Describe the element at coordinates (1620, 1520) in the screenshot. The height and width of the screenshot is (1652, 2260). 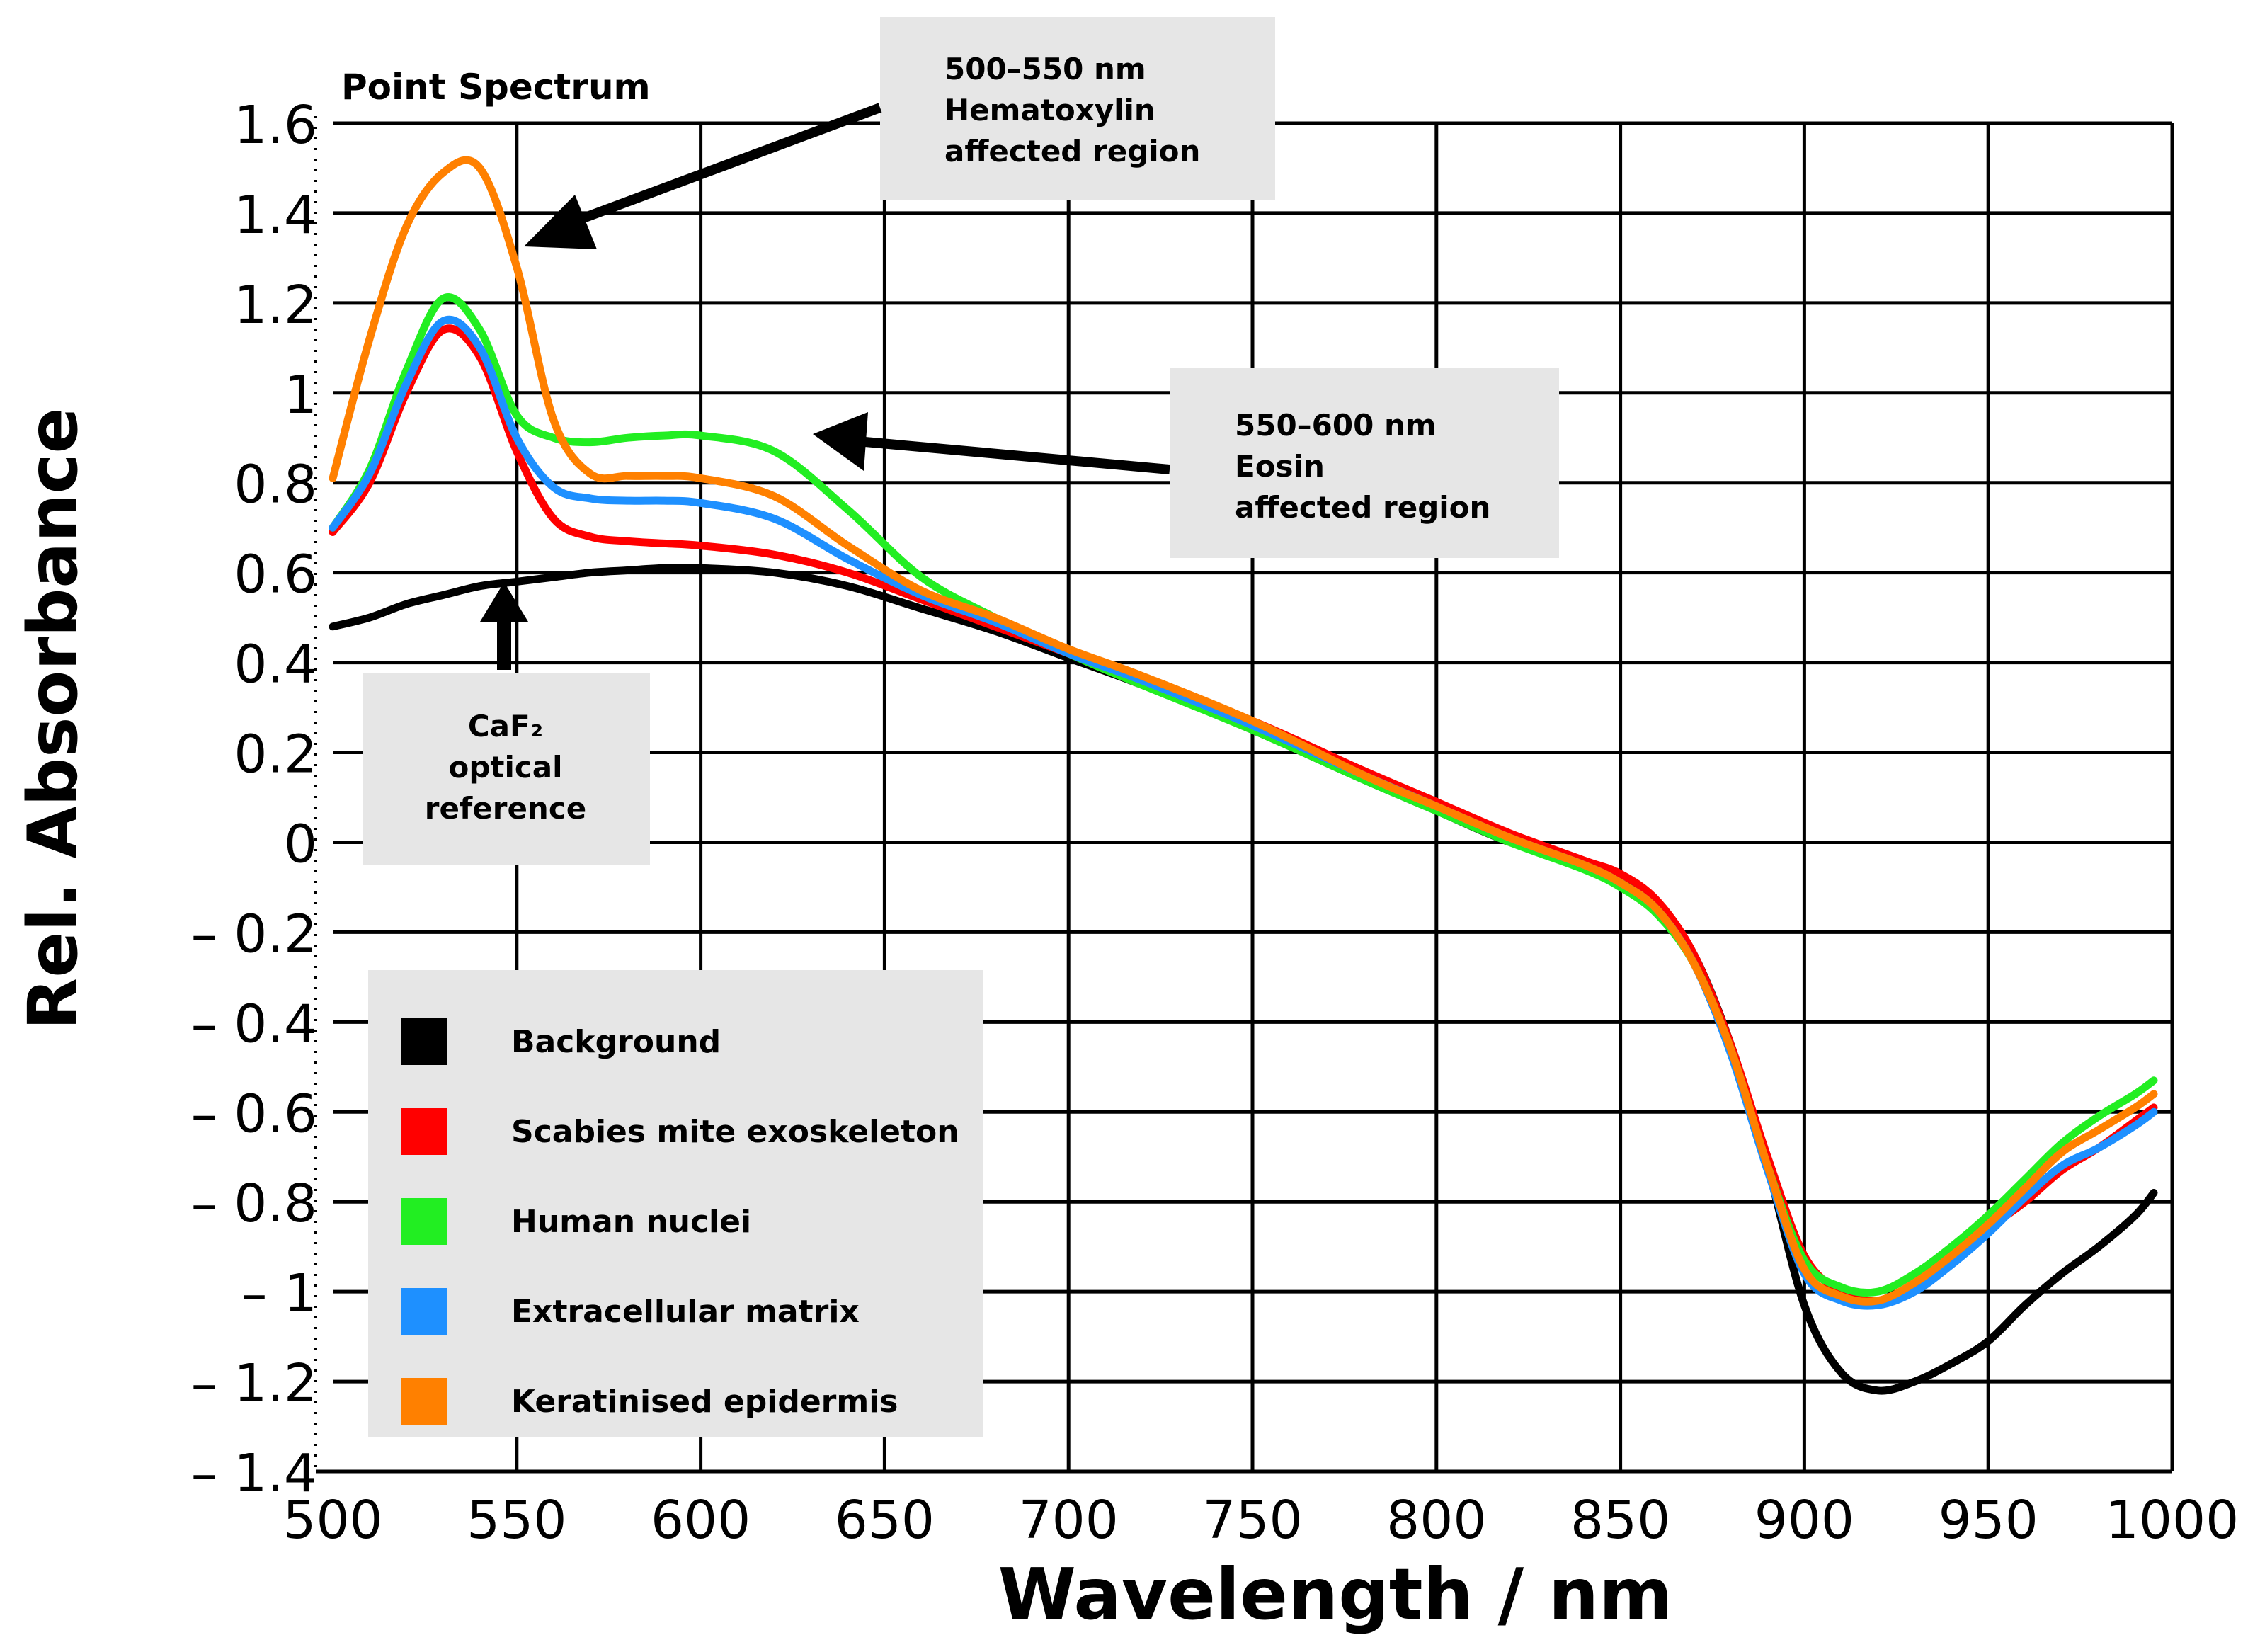
I see `x-tick-label: 850` at that location.